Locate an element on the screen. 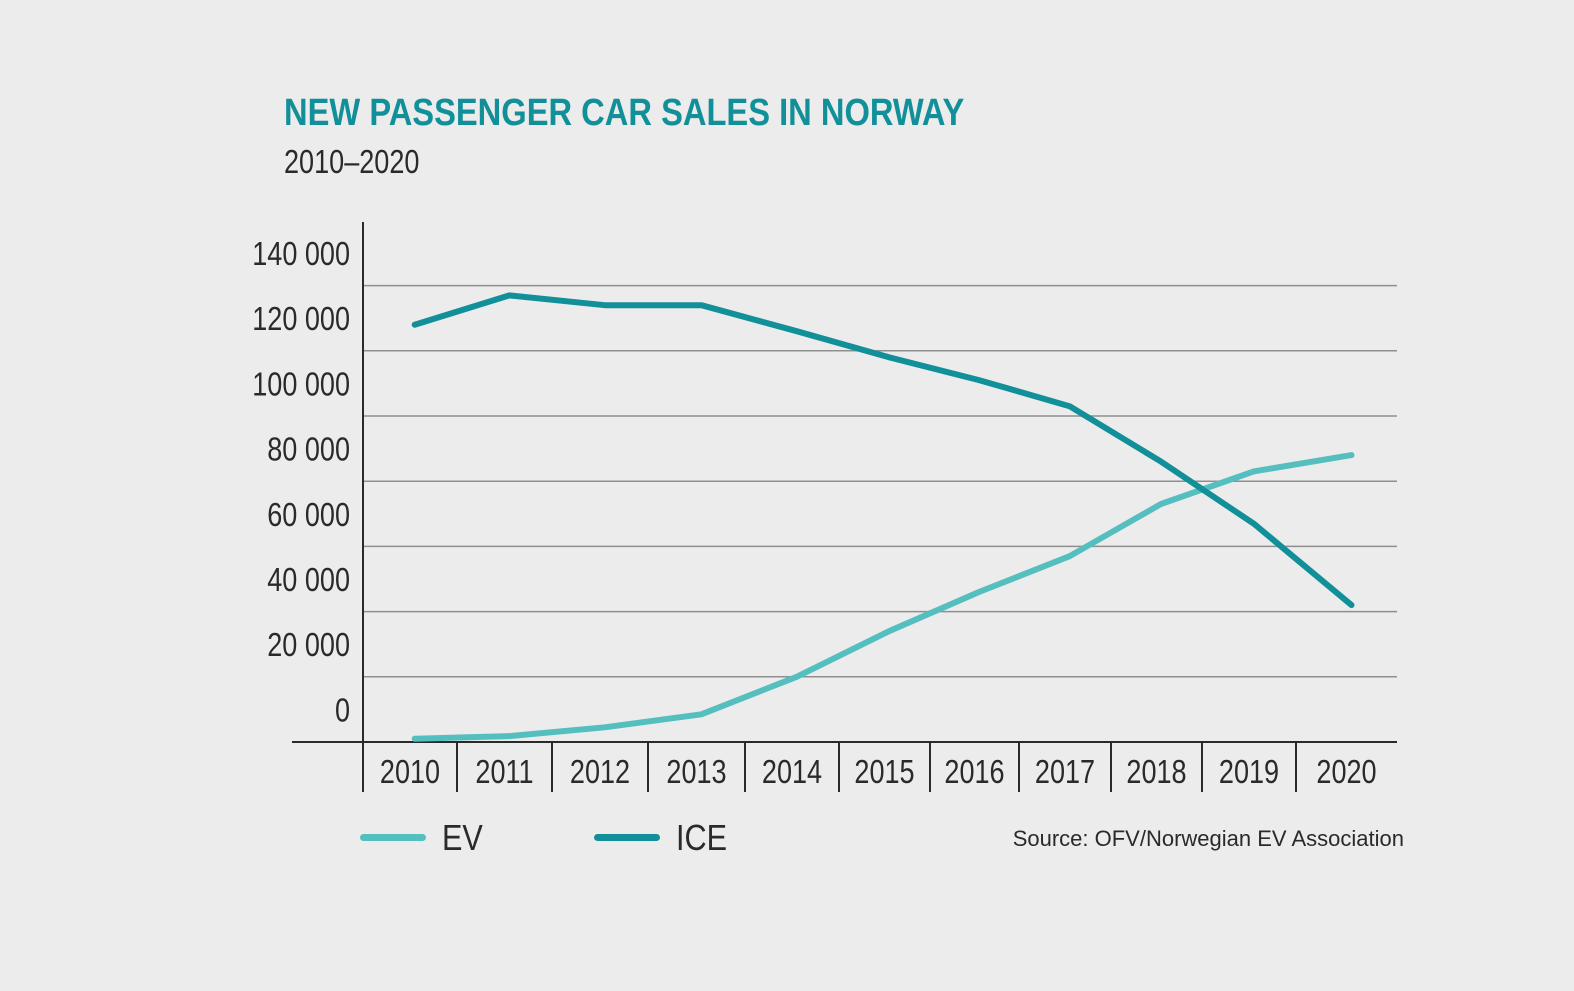 The image size is (1574, 991). x-tick-label: 2014 is located at coordinates (792, 773).